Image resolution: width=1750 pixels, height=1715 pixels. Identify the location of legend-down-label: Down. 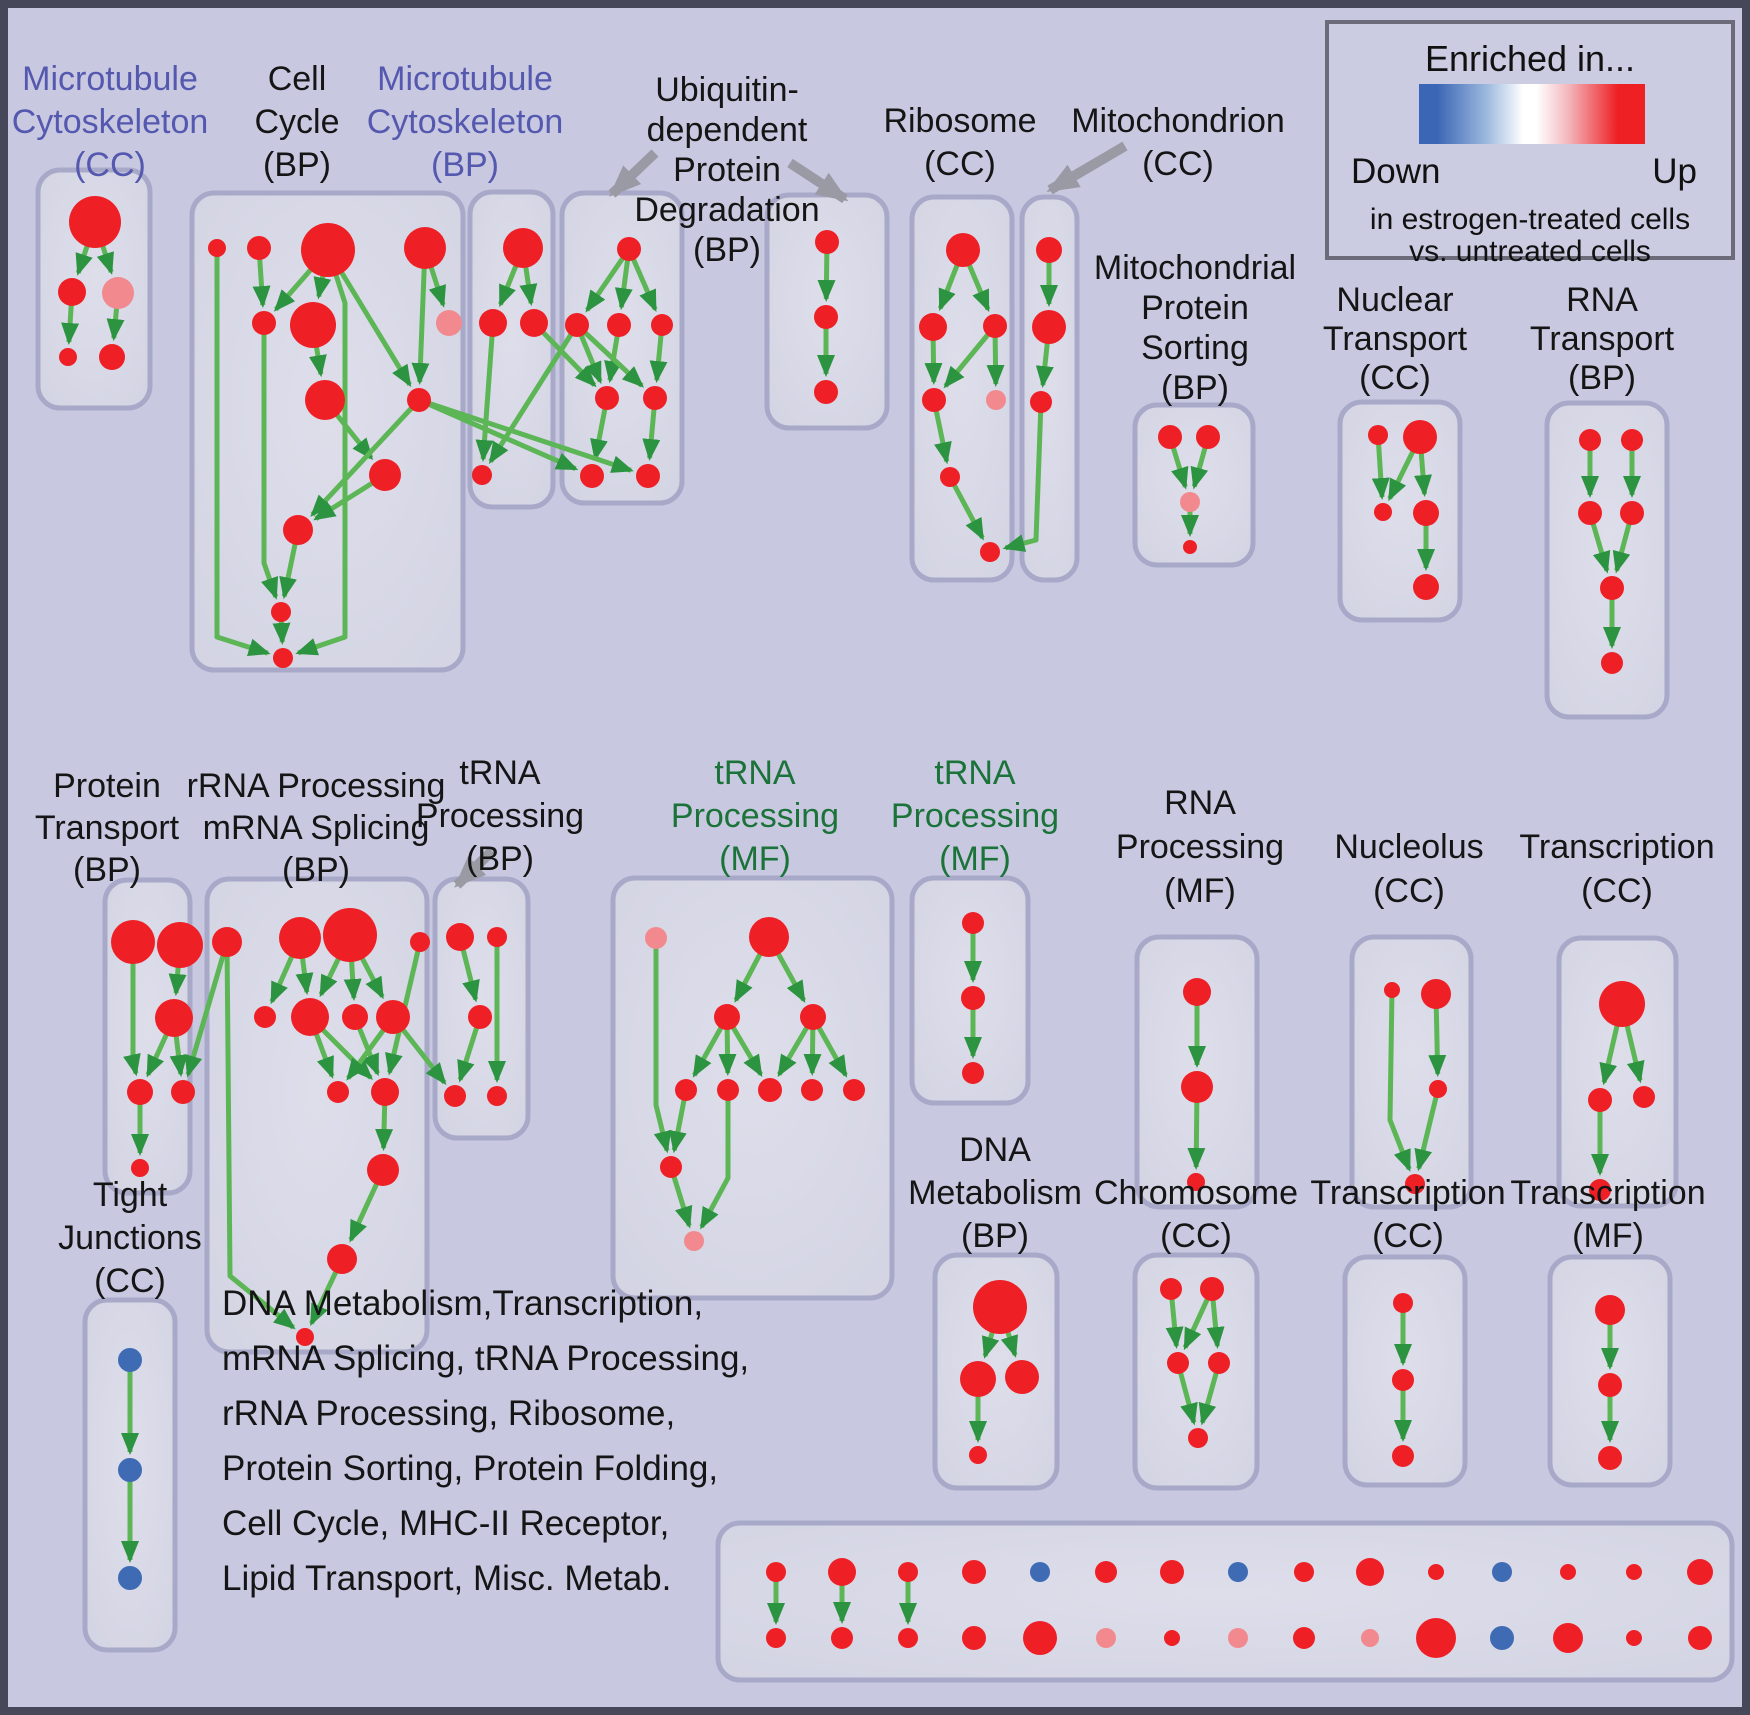
(1396, 171).